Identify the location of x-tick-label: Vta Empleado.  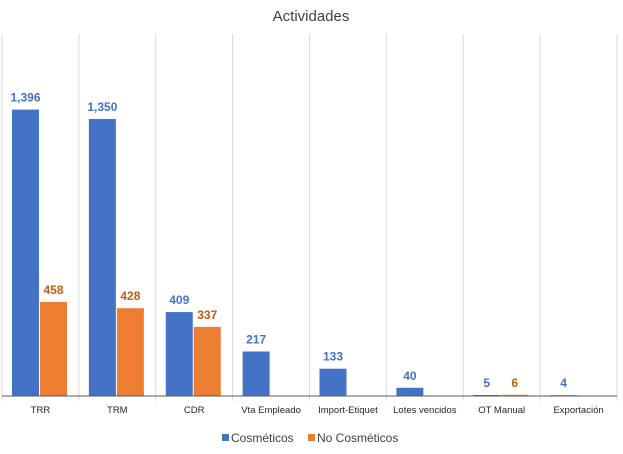
(271, 410).